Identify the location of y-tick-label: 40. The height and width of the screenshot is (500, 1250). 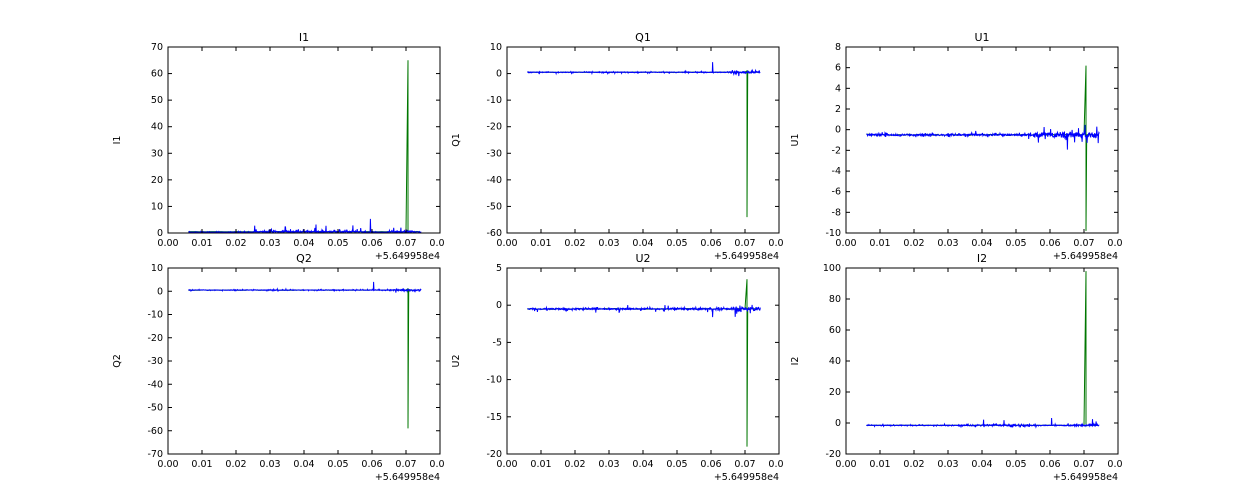
(835, 361).